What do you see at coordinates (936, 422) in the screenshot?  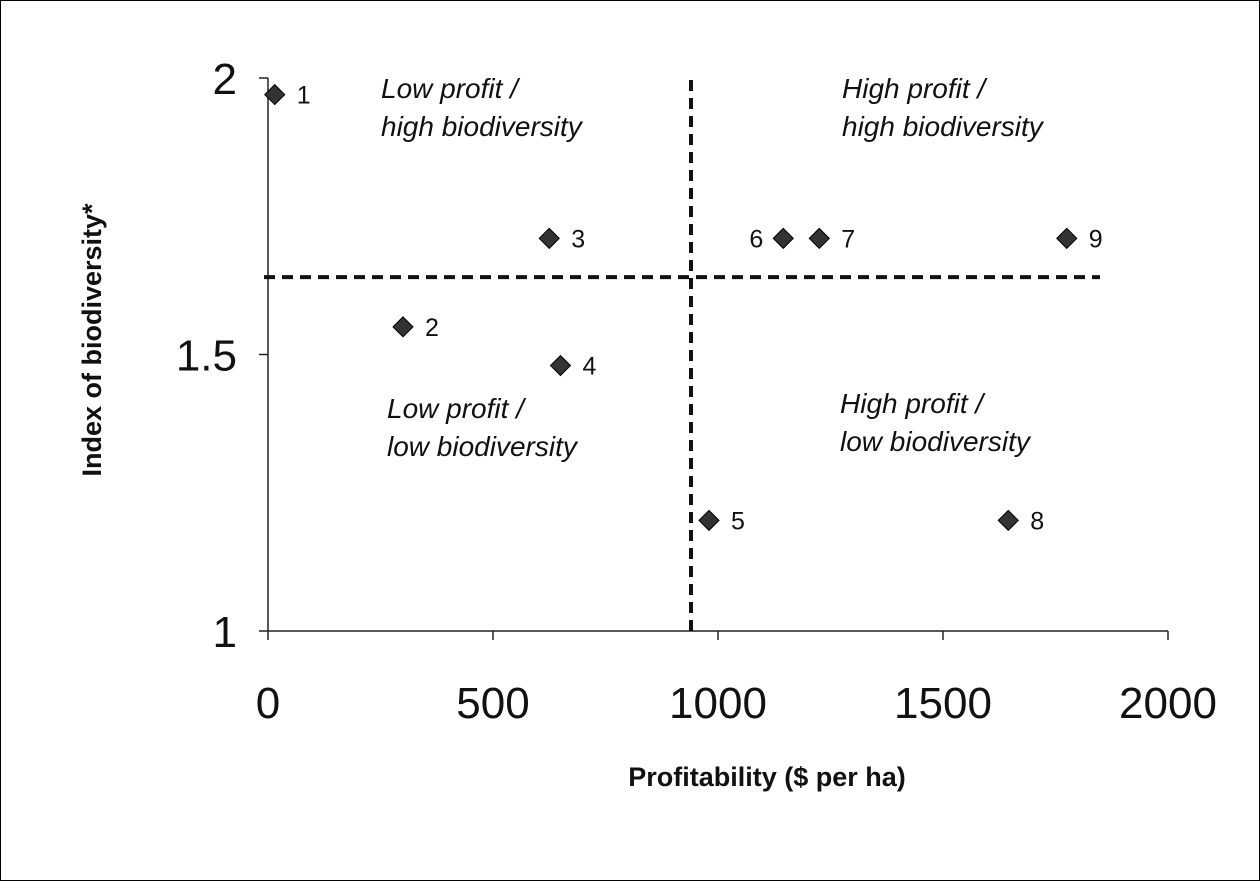 I see `quadrant-label-bottom-right: High profit / low biodiversity` at bounding box center [936, 422].